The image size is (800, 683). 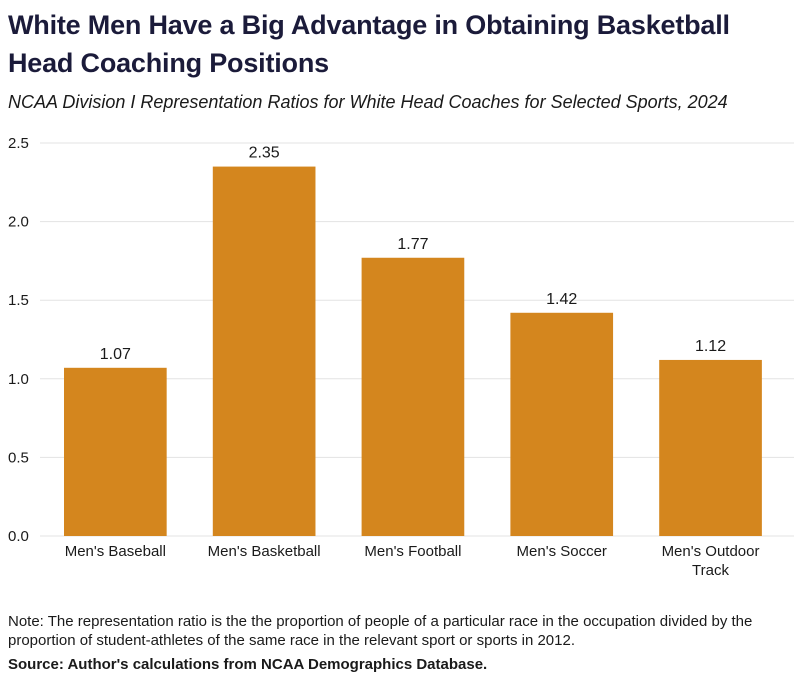 What do you see at coordinates (18, 340) in the screenshot?
I see `y-axis-ticks: 0.0 0.5 1.0 1.5 2.0 2.5` at bounding box center [18, 340].